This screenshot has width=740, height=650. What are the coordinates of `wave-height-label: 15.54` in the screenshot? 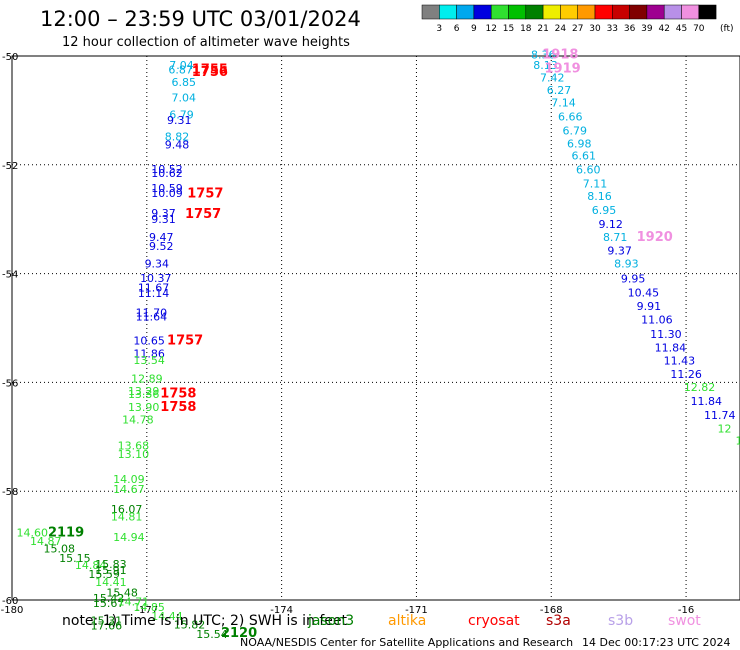 It's located at (212, 634).